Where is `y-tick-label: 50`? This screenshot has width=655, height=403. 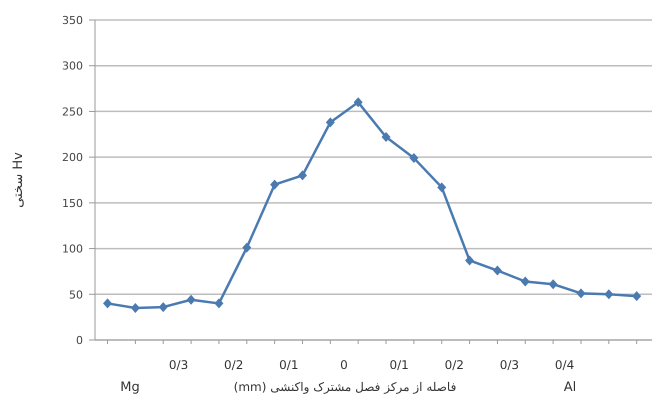
y-tick-label: 50 is located at coordinates (76, 295).